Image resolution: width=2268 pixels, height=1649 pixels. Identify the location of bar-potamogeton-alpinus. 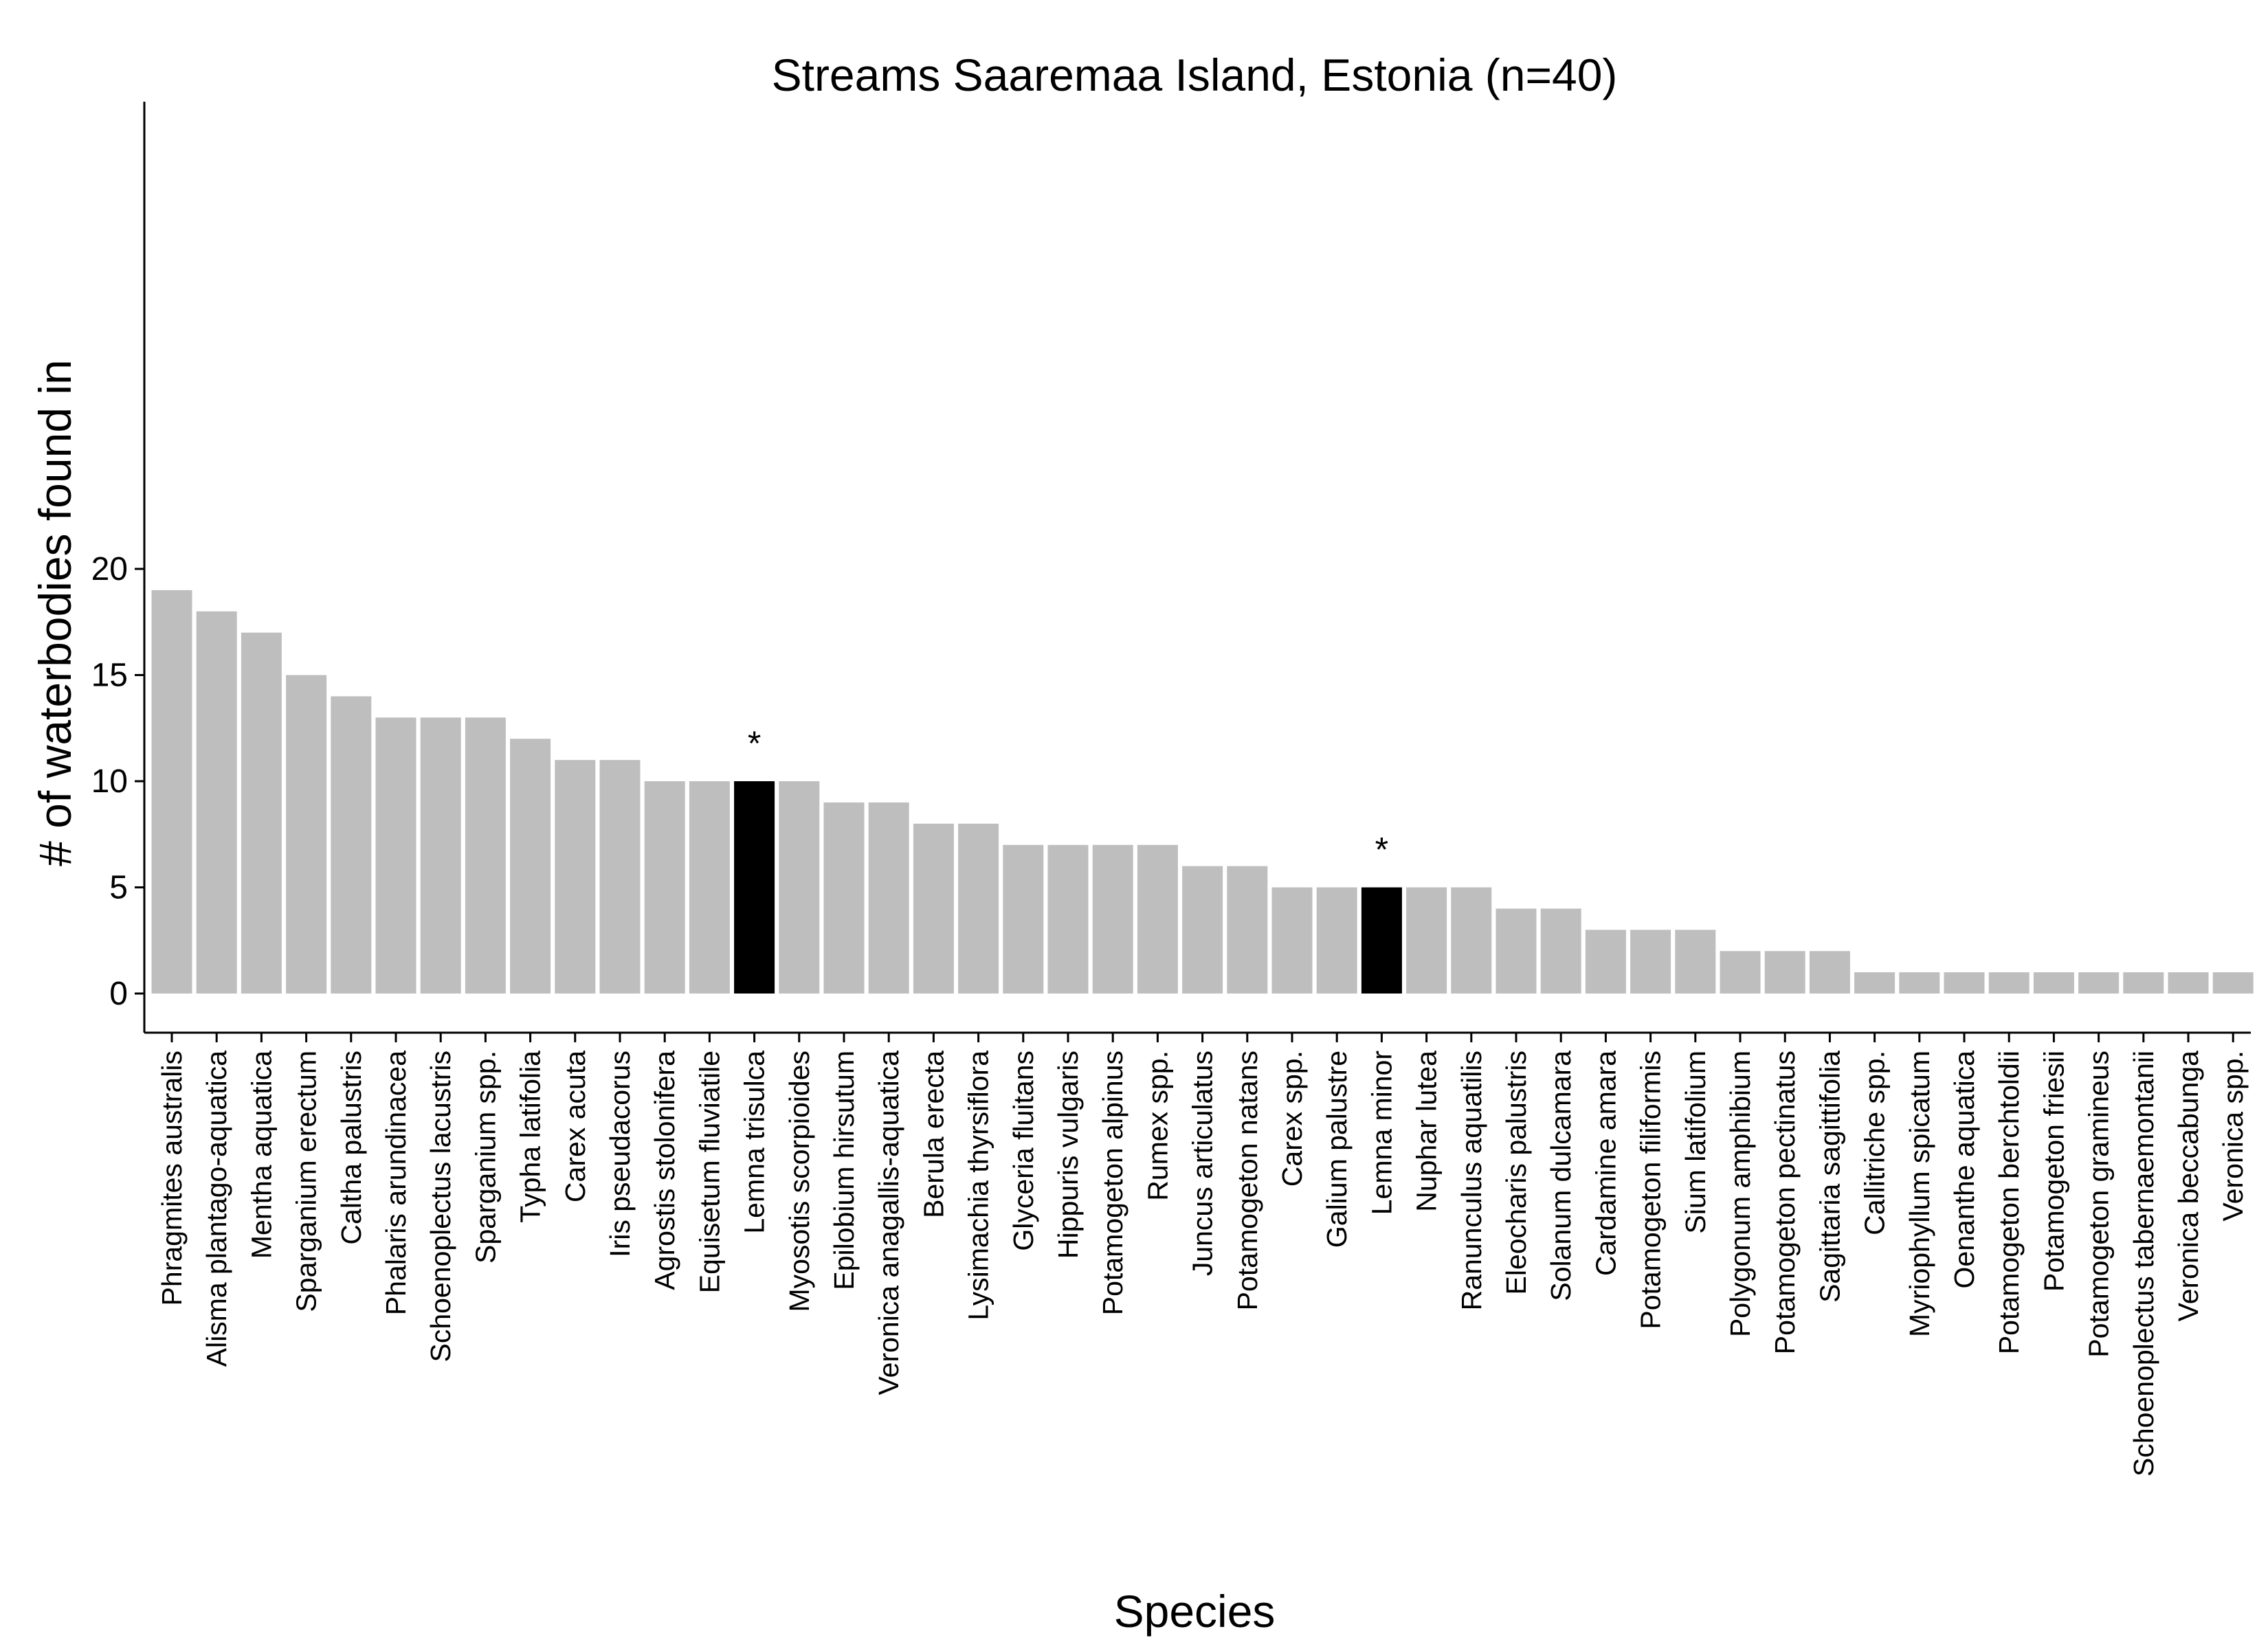
(1112, 919).